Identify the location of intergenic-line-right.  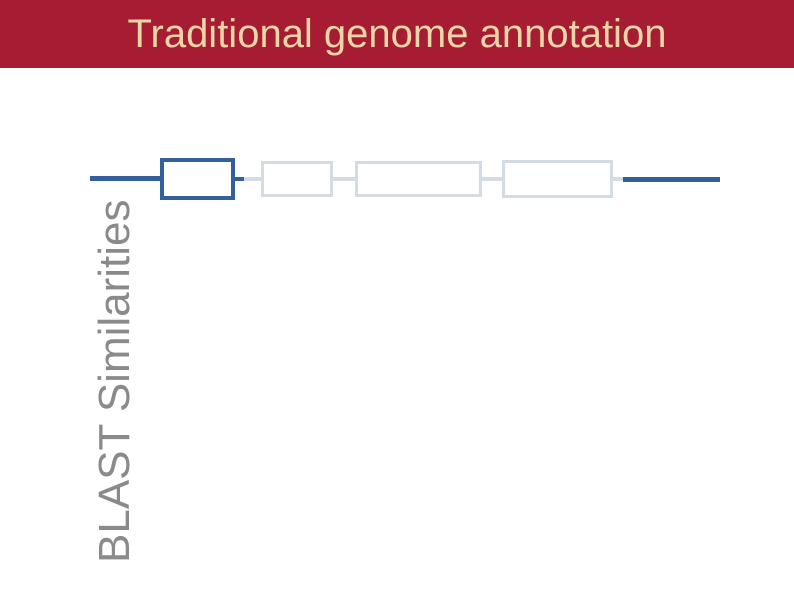
(671, 179).